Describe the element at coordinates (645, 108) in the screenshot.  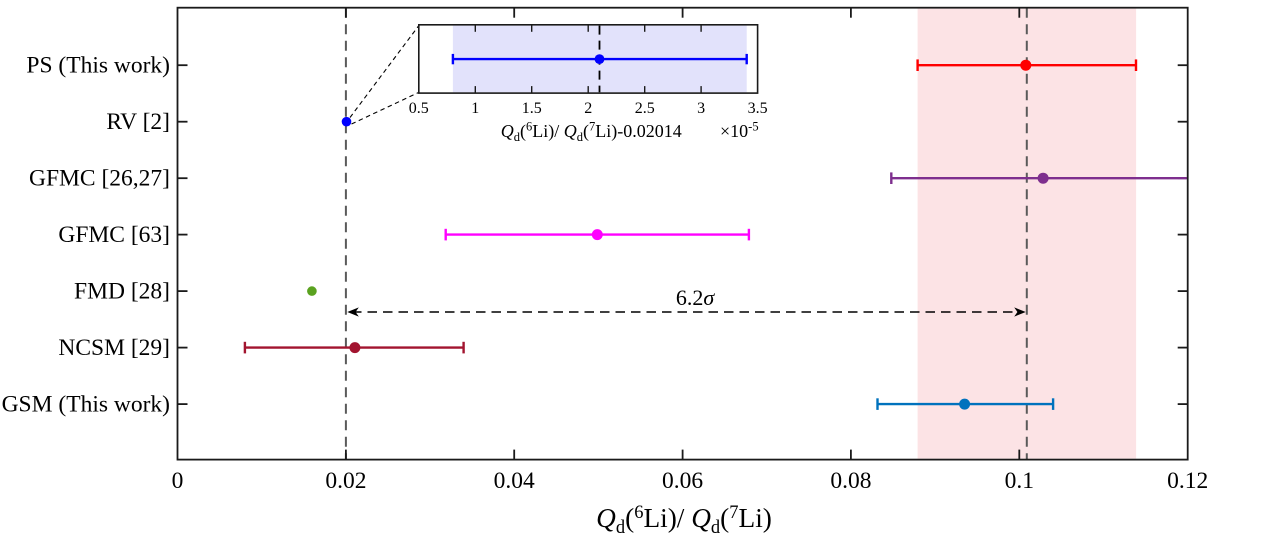
I see `svg-text: 2.5` at that location.